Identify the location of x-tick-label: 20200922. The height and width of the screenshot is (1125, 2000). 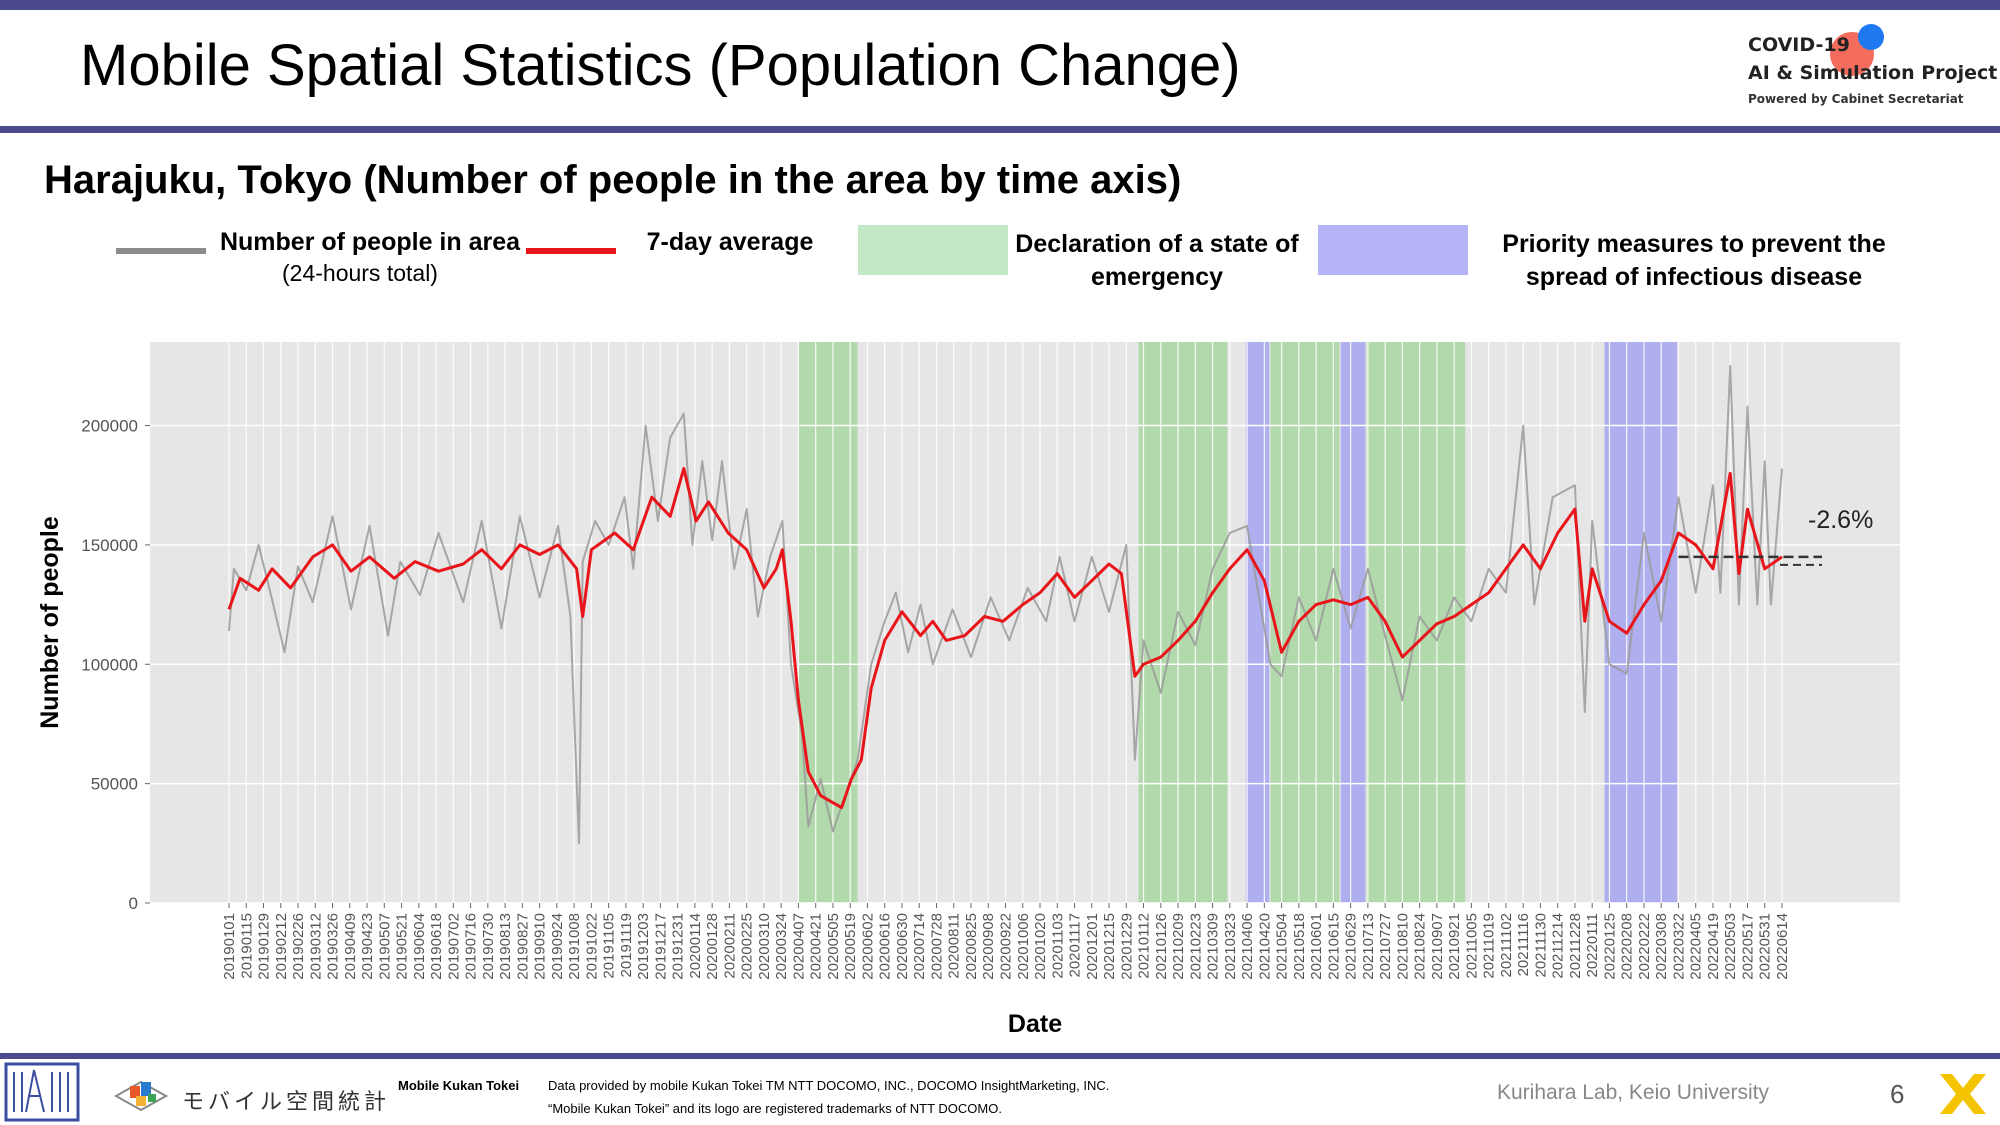
(1006, 946).